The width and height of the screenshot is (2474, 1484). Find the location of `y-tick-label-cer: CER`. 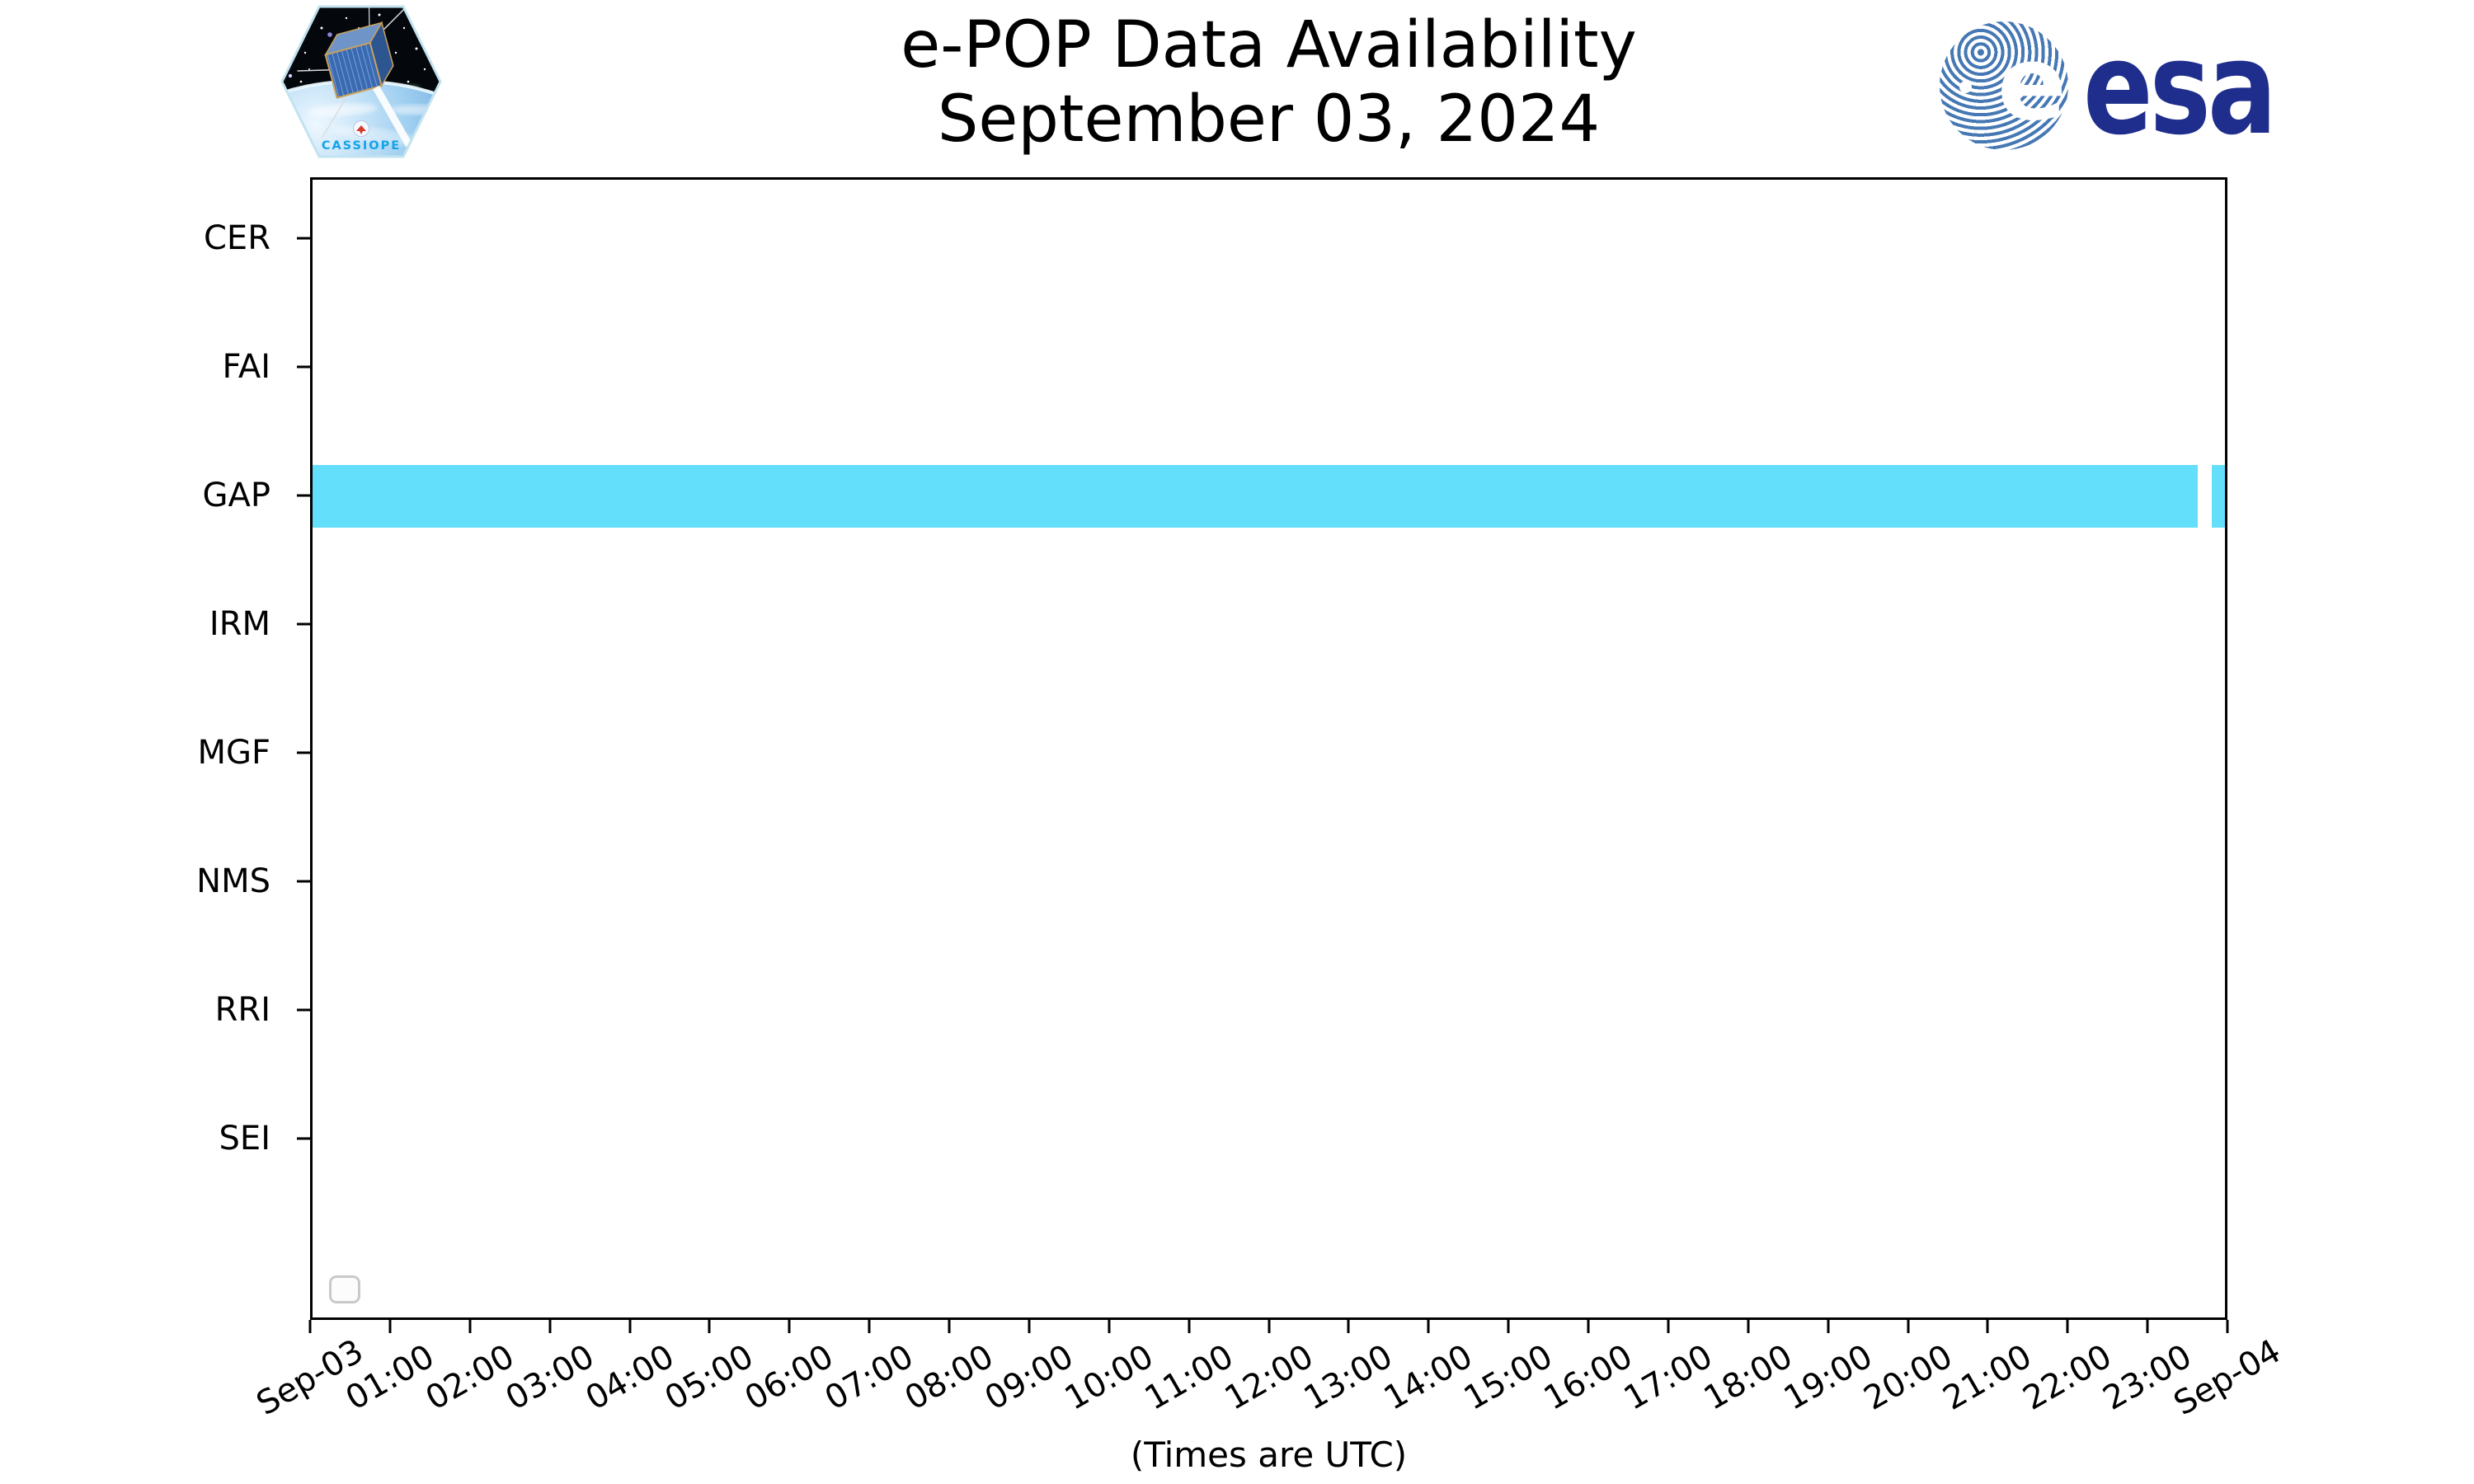

y-tick-label-cer: CER is located at coordinates (237, 238).